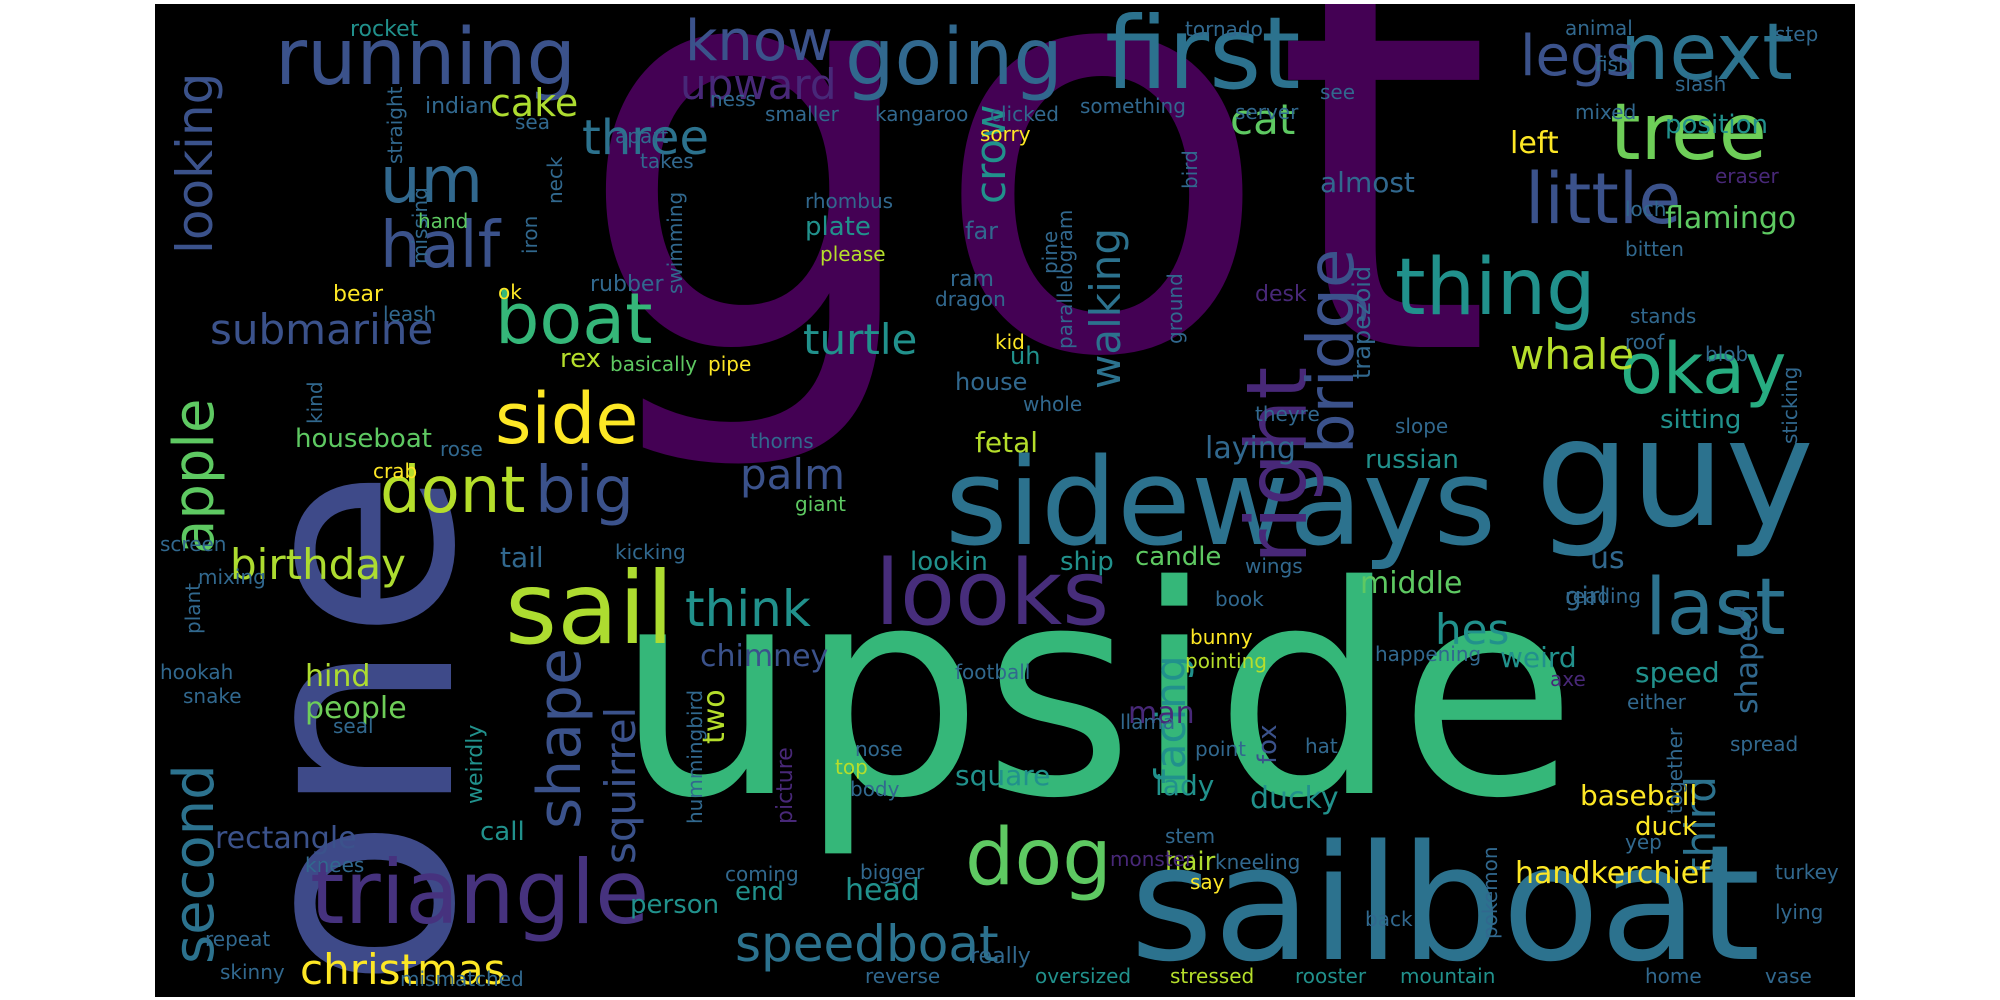  What do you see at coordinates (480, 892) in the screenshot?
I see `word-triangle: triangle` at bounding box center [480, 892].